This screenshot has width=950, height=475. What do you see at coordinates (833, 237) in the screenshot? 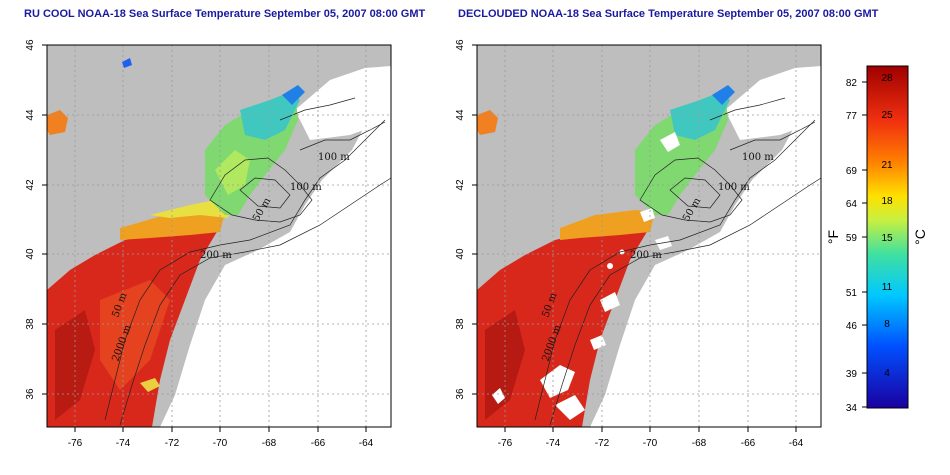
I see `fahrenheit-unit-label: °F` at bounding box center [833, 237].